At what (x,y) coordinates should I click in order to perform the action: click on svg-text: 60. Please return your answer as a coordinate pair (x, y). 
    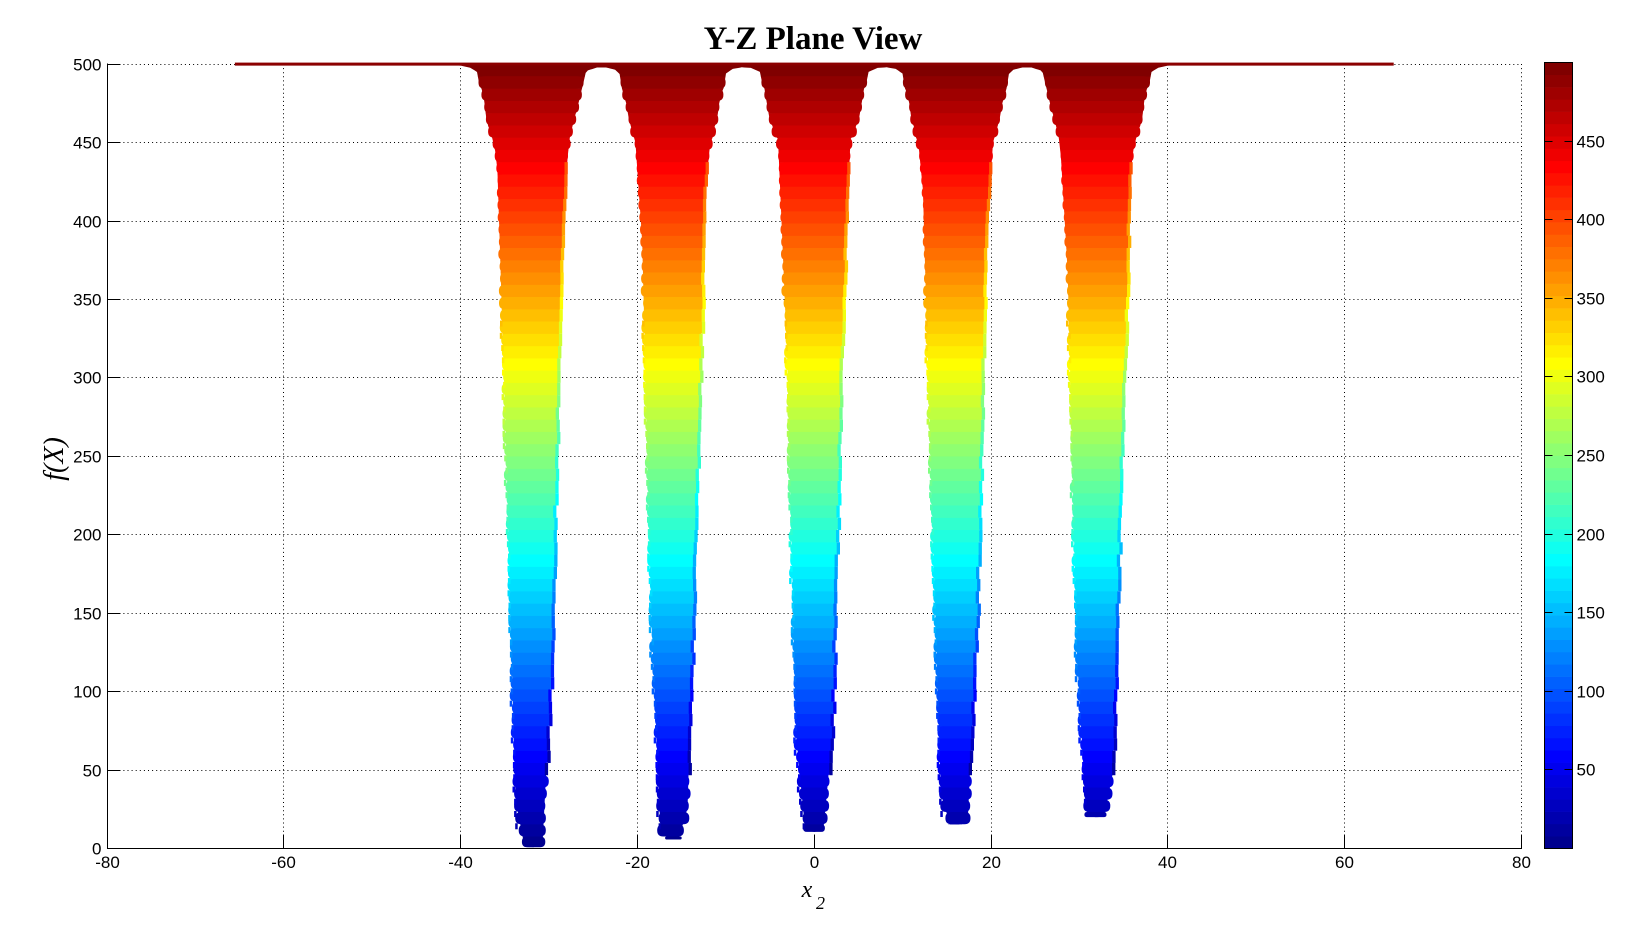
    Looking at the image, I should click on (1344, 862).